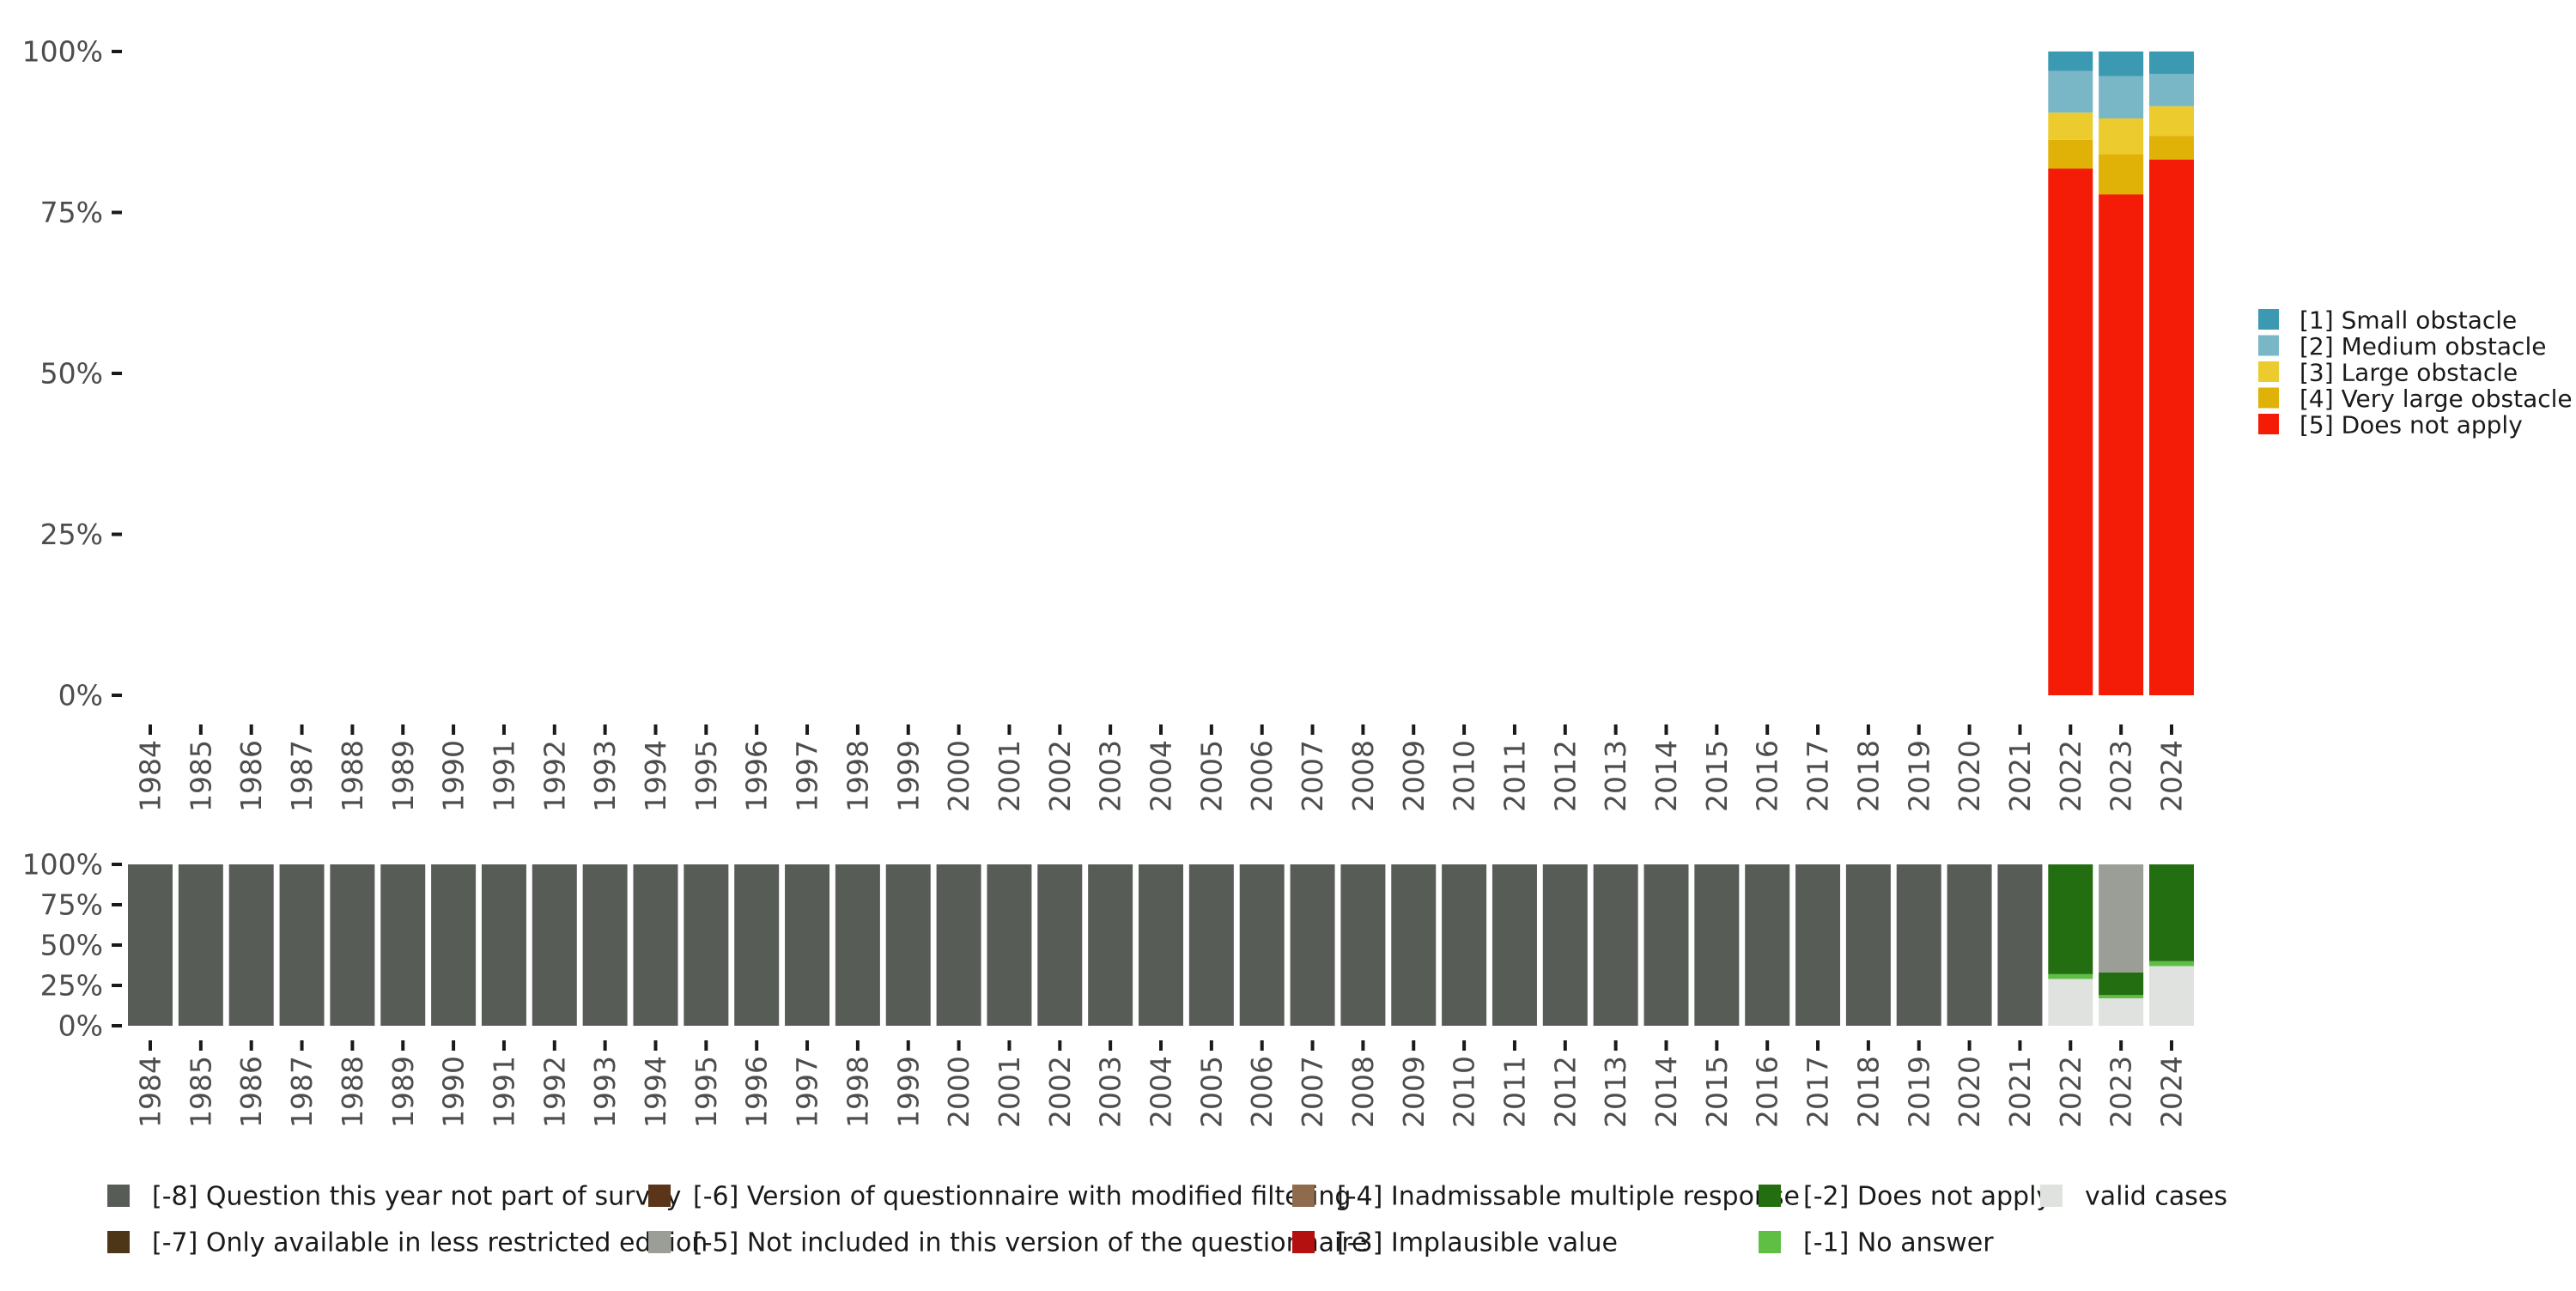 The image size is (2576, 1291). Describe the element at coordinates (605, 1092) in the screenshot. I see `bottom-x-tick-label: 1993` at that location.